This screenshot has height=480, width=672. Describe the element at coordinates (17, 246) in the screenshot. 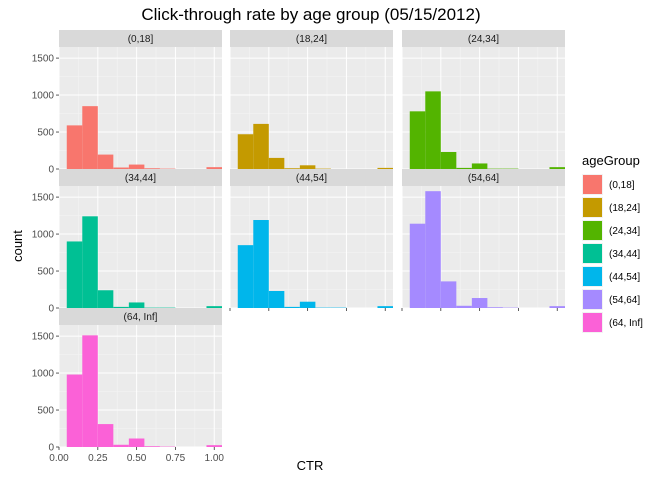

I see `y-axis-title: count` at that location.